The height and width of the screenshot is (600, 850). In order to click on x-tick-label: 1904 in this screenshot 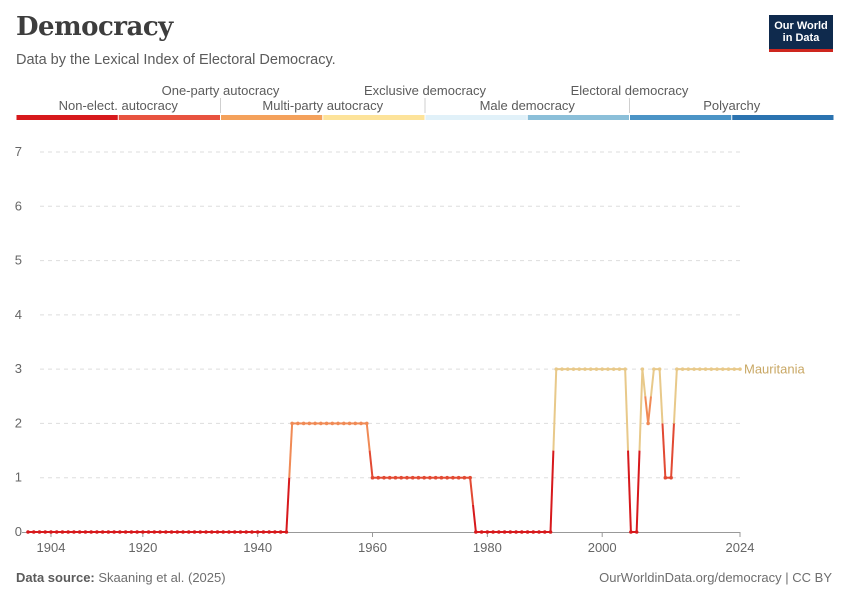, I will do `click(51, 547)`.